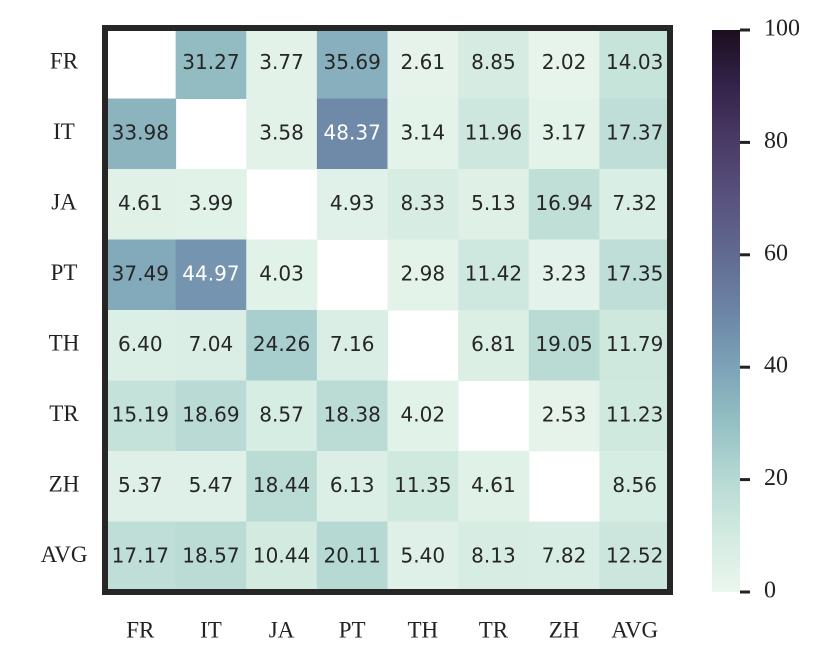 The image size is (829, 667). What do you see at coordinates (634, 414) in the screenshot?
I see `cell-label: 11.23` at bounding box center [634, 414].